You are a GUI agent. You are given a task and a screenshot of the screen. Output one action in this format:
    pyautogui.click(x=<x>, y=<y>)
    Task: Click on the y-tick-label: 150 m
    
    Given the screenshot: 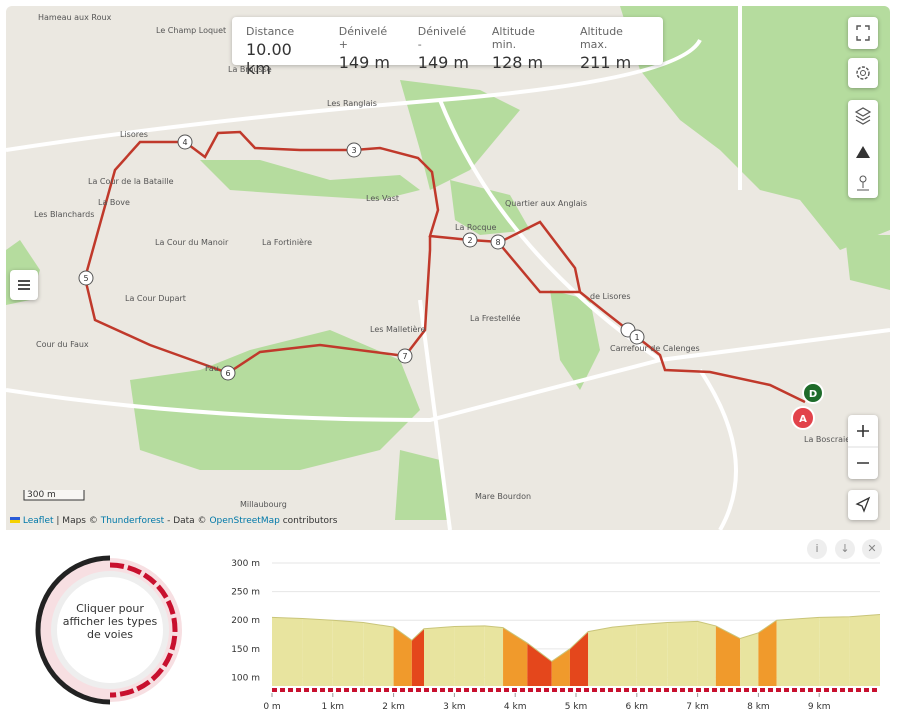 What is the action you would take?
    pyautogui.click(x=245, y=650)
    